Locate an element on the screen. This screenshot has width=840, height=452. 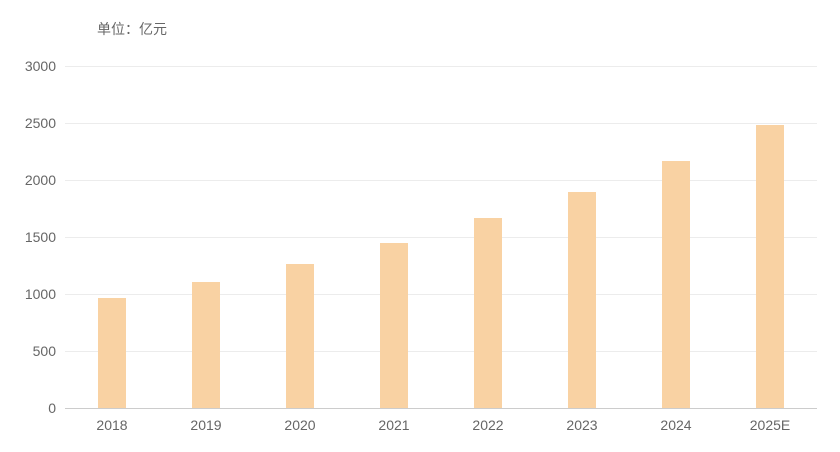
bar-2023 is located at coordinates (582, 299).